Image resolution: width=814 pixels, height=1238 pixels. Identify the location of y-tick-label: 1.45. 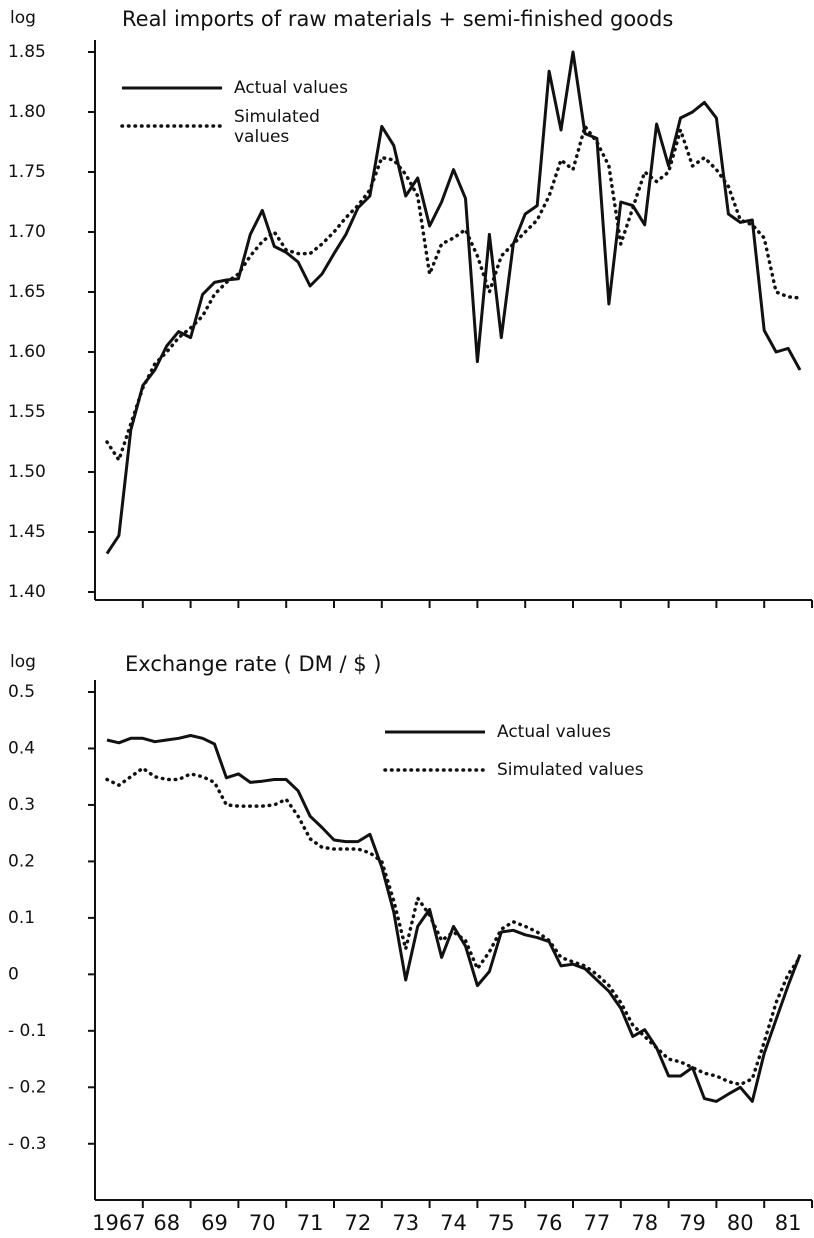
(27, 532).